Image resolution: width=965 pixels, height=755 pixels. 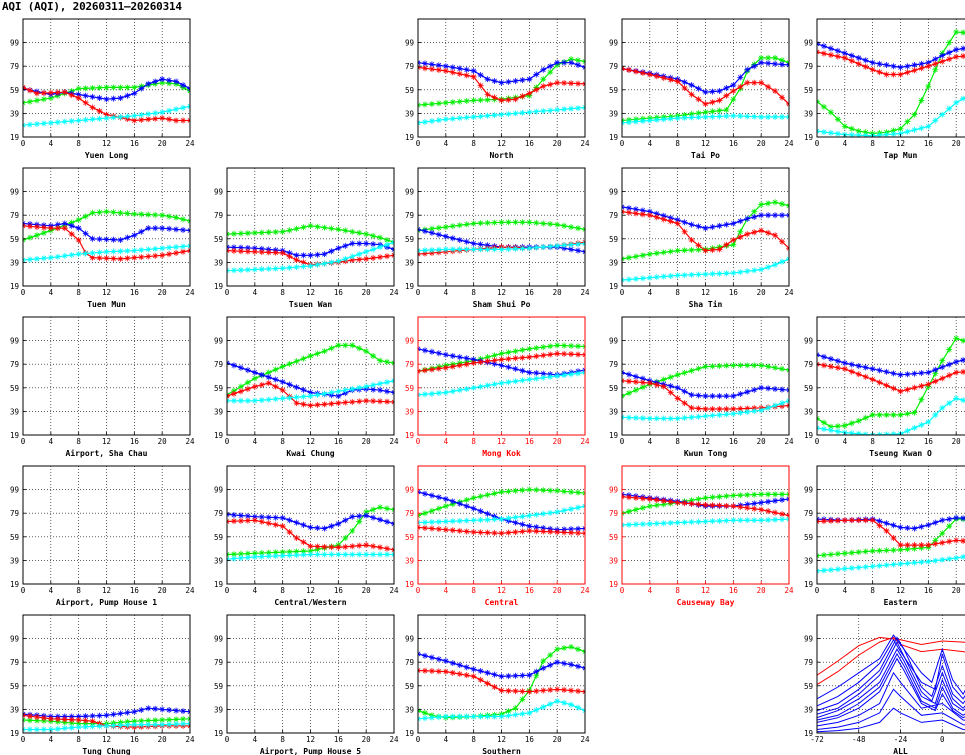 What do you see at coordinates (218, 513) in the screenshot?
I see `y-tick-label: 79` at bounding box center [218, 513].